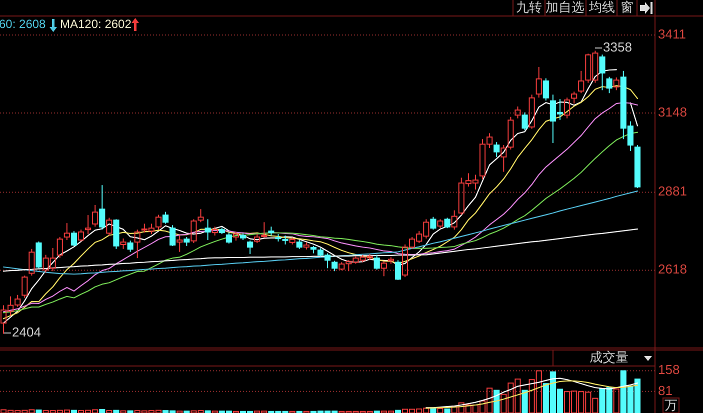  Describe the element at coordinates (671, 404) in the screenshot. I see `y-axis-title: 万` at that location.